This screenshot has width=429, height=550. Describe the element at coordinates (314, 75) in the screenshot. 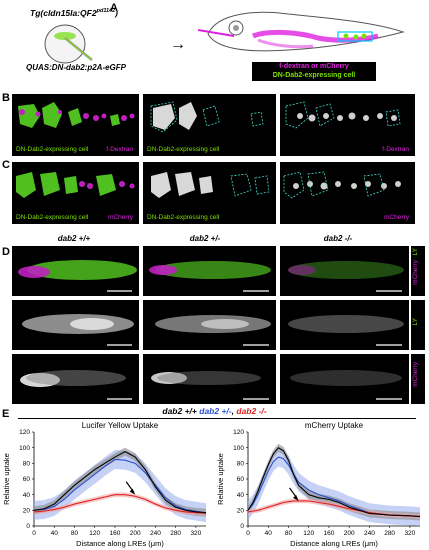

I see `legend-green-text: DN-Dab2-expressing cell` at that location.